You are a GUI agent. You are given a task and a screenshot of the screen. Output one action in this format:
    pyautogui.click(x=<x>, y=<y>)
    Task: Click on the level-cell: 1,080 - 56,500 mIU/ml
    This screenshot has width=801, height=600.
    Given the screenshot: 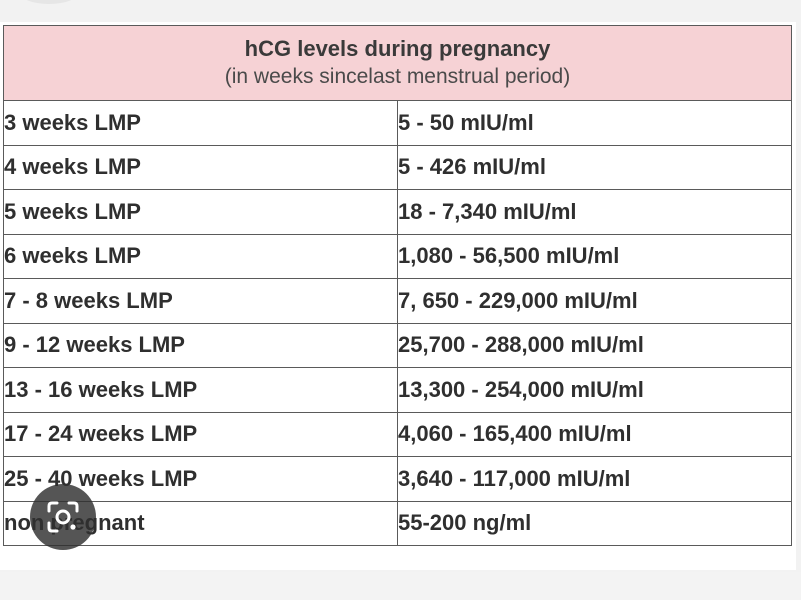 What is the action you would take?
    pyautogui.click(x=594, y=256)
    